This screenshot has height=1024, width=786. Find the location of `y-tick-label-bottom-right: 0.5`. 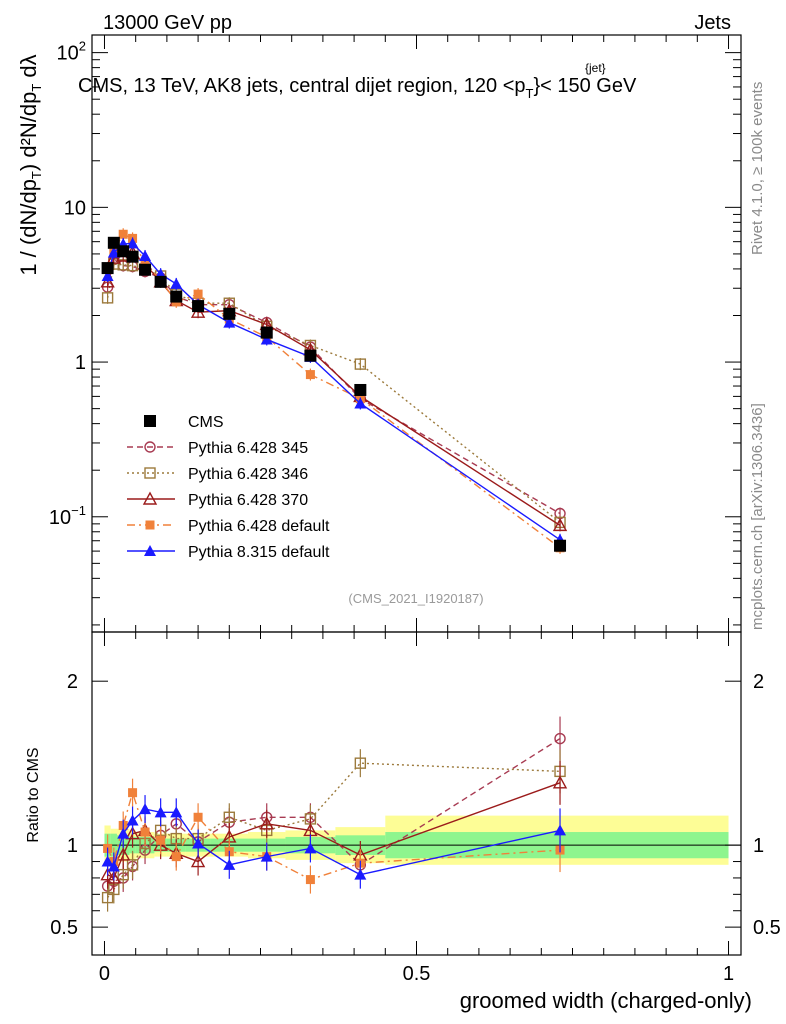

y-tick-label-bottom-right: 0.5 is located at coordinates (767, 928).